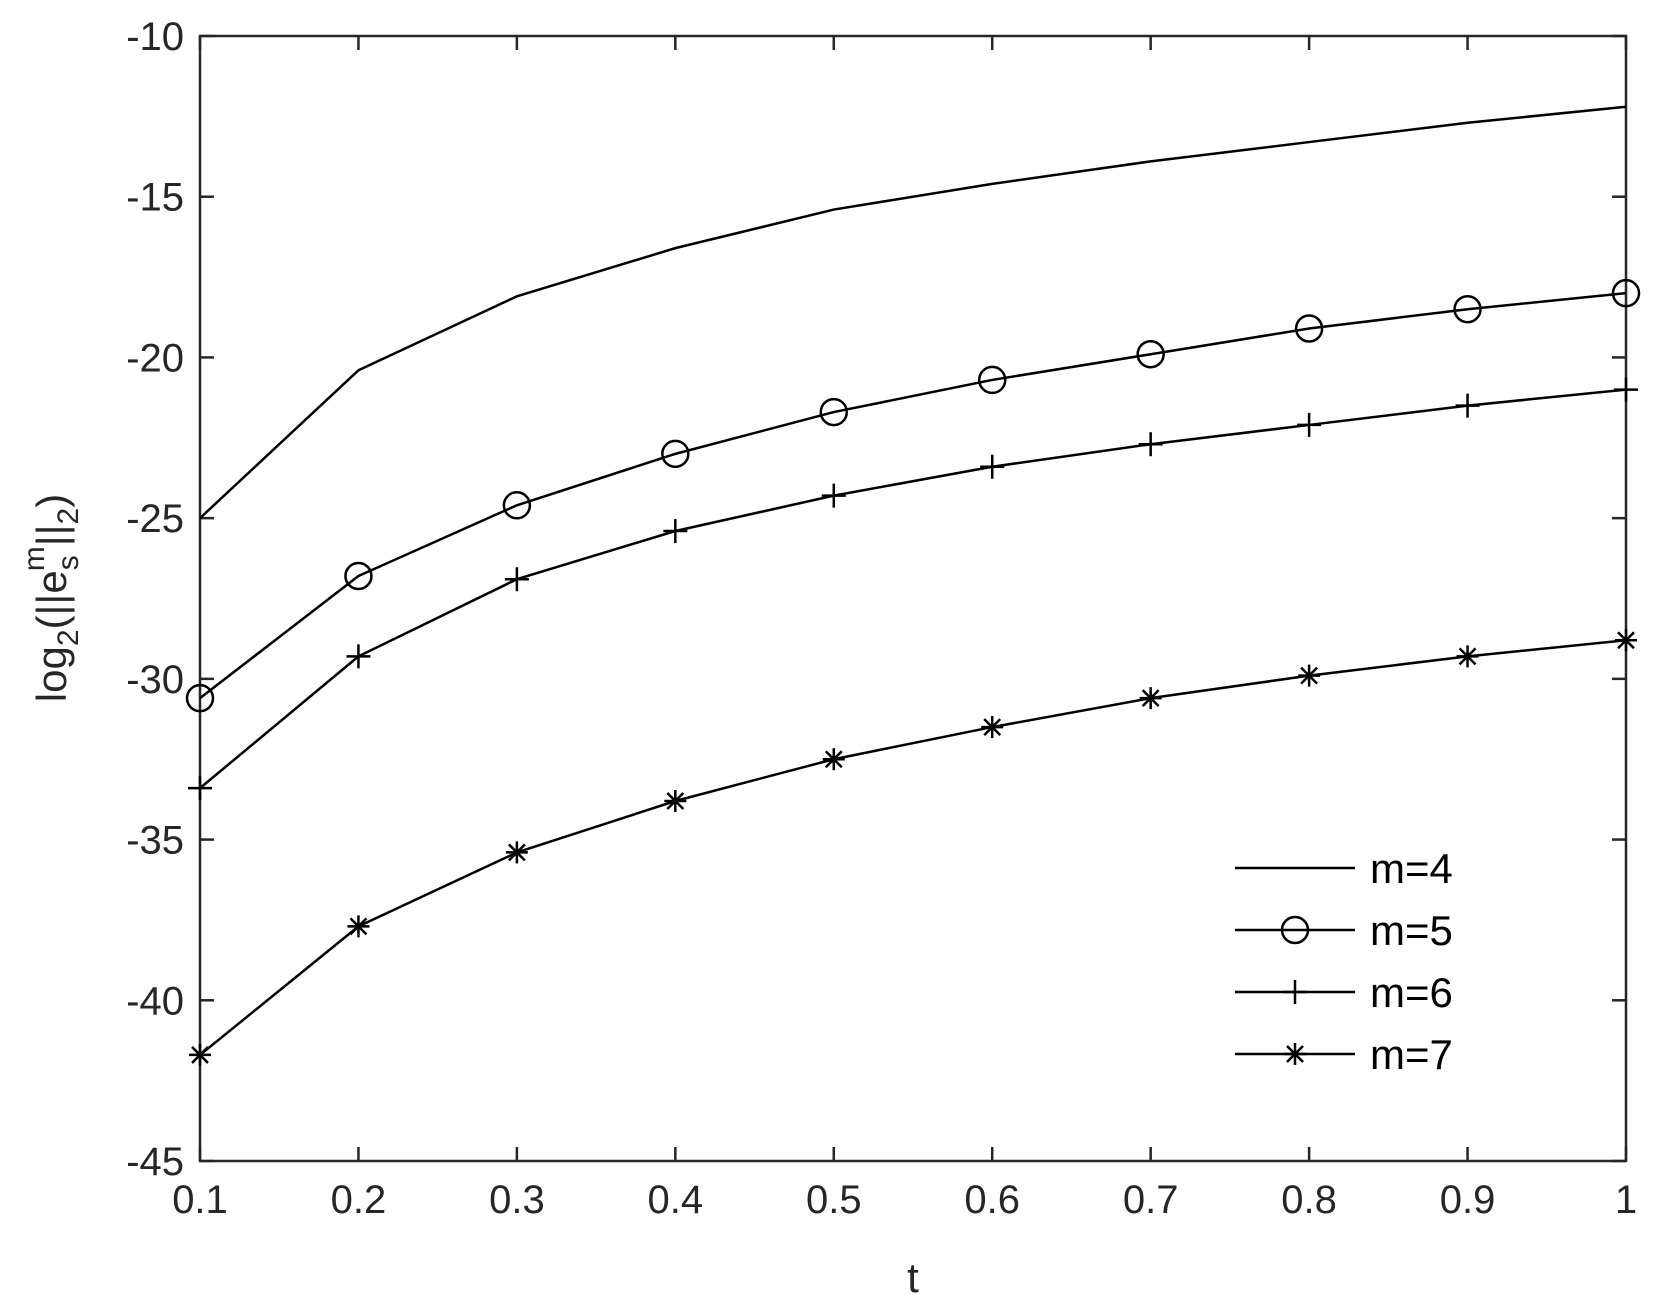 This screenshot has height=1298, width=1653. I want to click on y-label-end: ), so click(51, 501).